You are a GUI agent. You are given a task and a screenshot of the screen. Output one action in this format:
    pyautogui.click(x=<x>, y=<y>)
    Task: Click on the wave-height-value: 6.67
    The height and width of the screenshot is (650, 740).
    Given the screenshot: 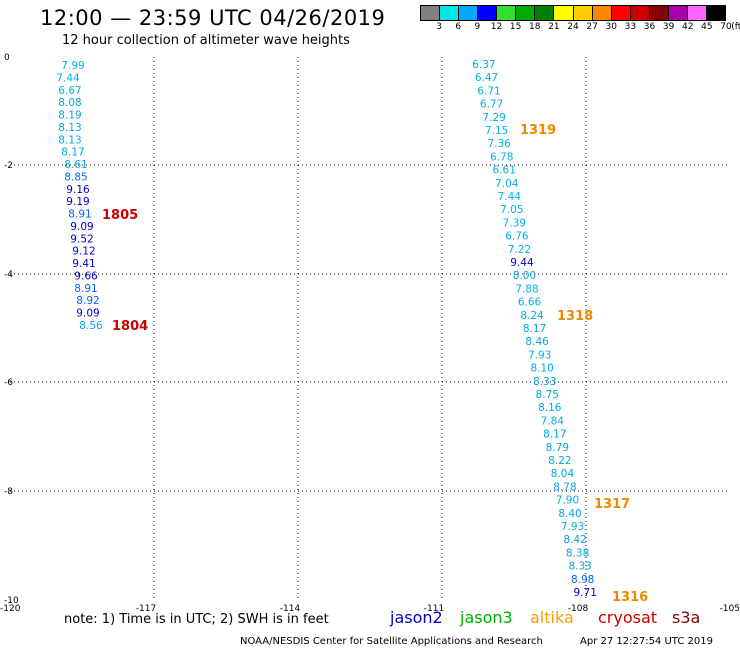 What is the action you would take?
    pyautogui.click(x=69, y=91)
    